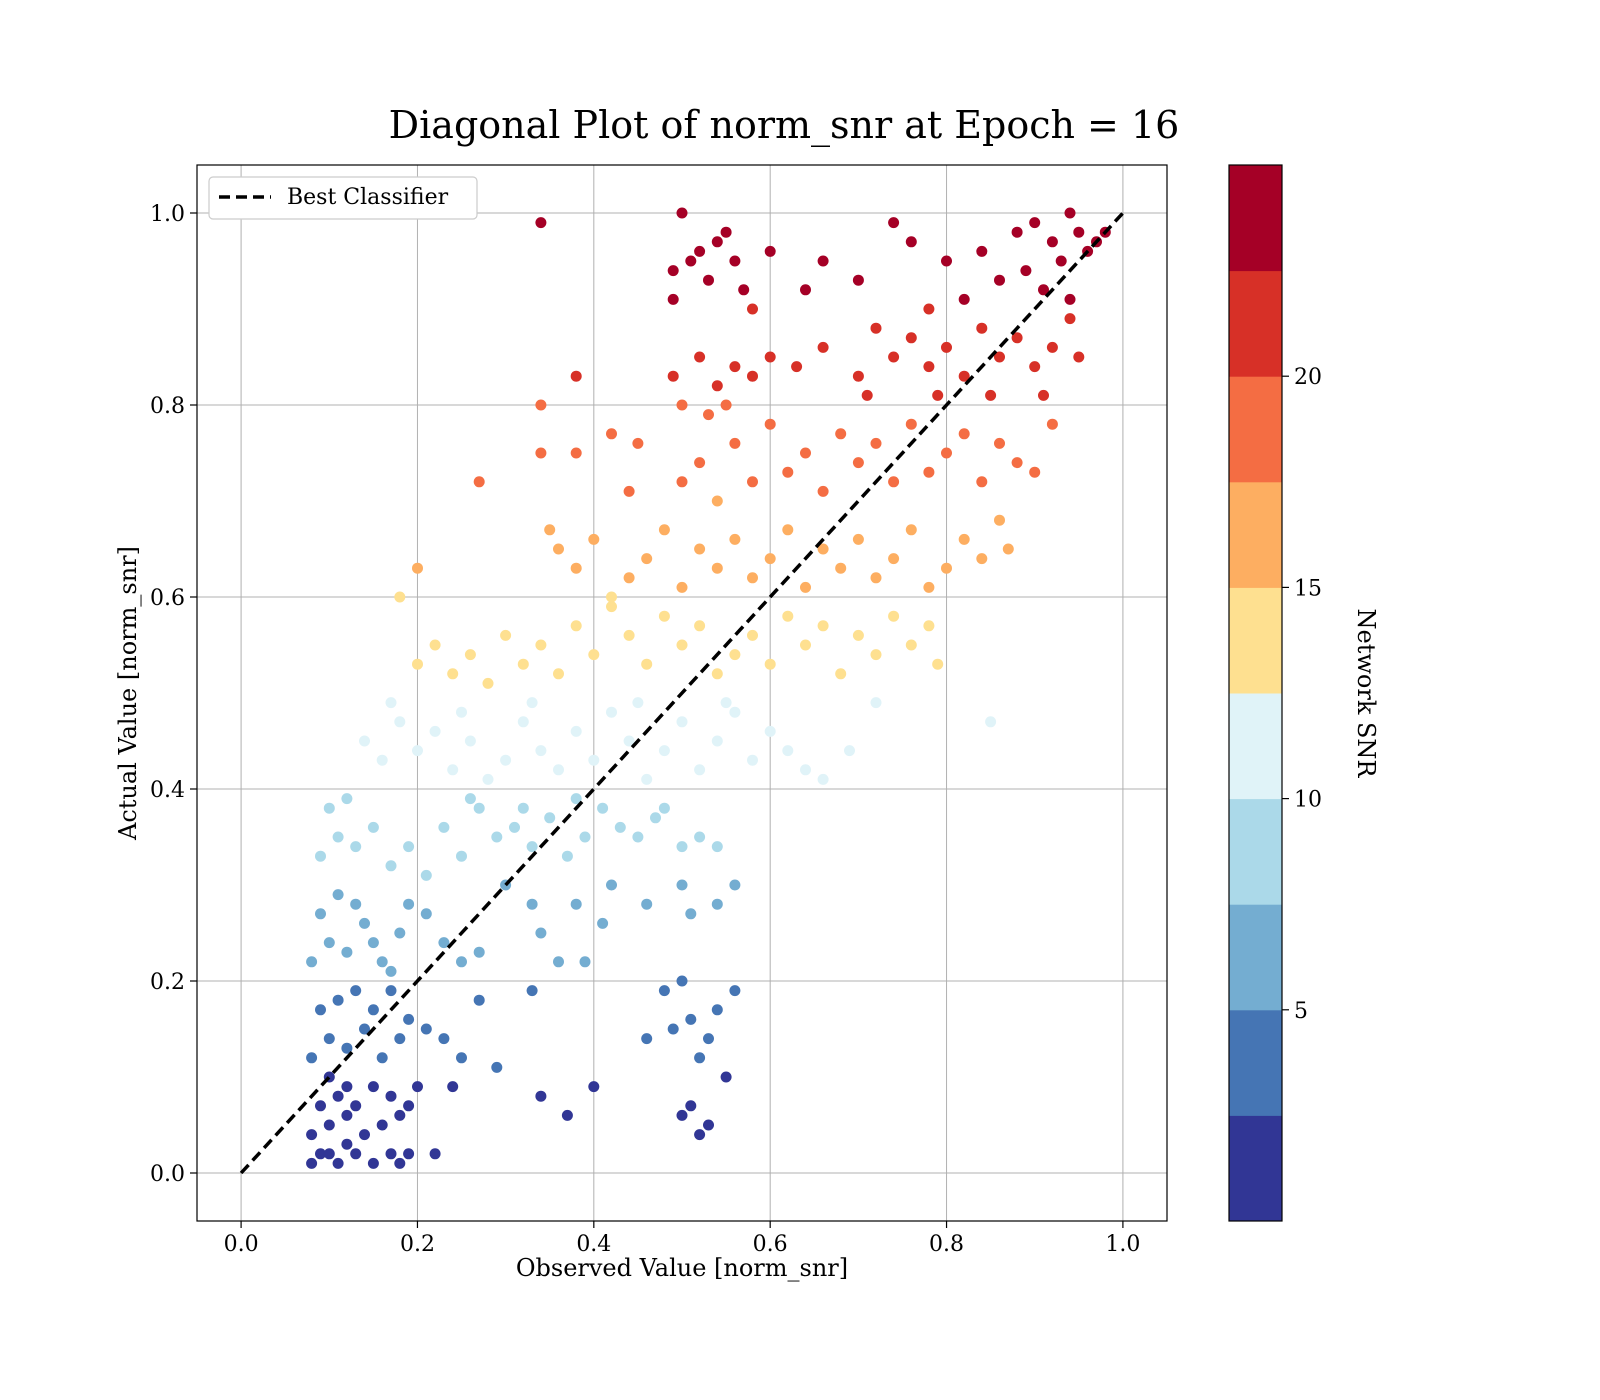  I want to click on x-axis-ticks: 0.0 0.2 0.4 0.6 0.8 1.0, so click(682, 1239).